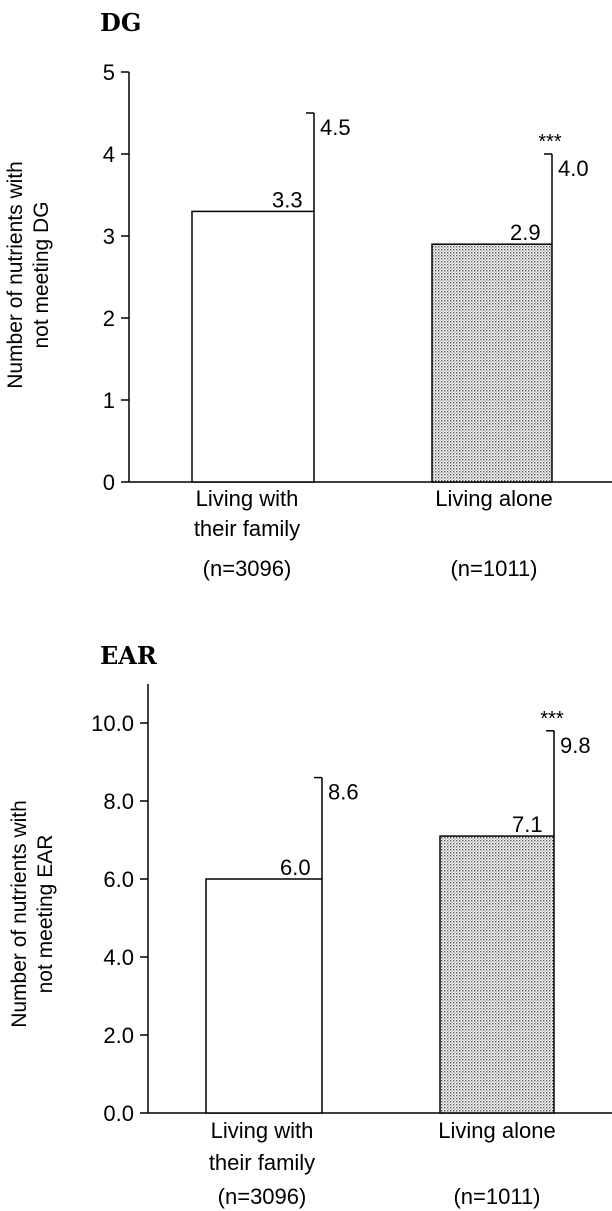 This screenshot has height=1211, width=612. Describe the element at coordinates (525, 232) in the screenshot. I see `bar-value-label: 2.9` at that location.